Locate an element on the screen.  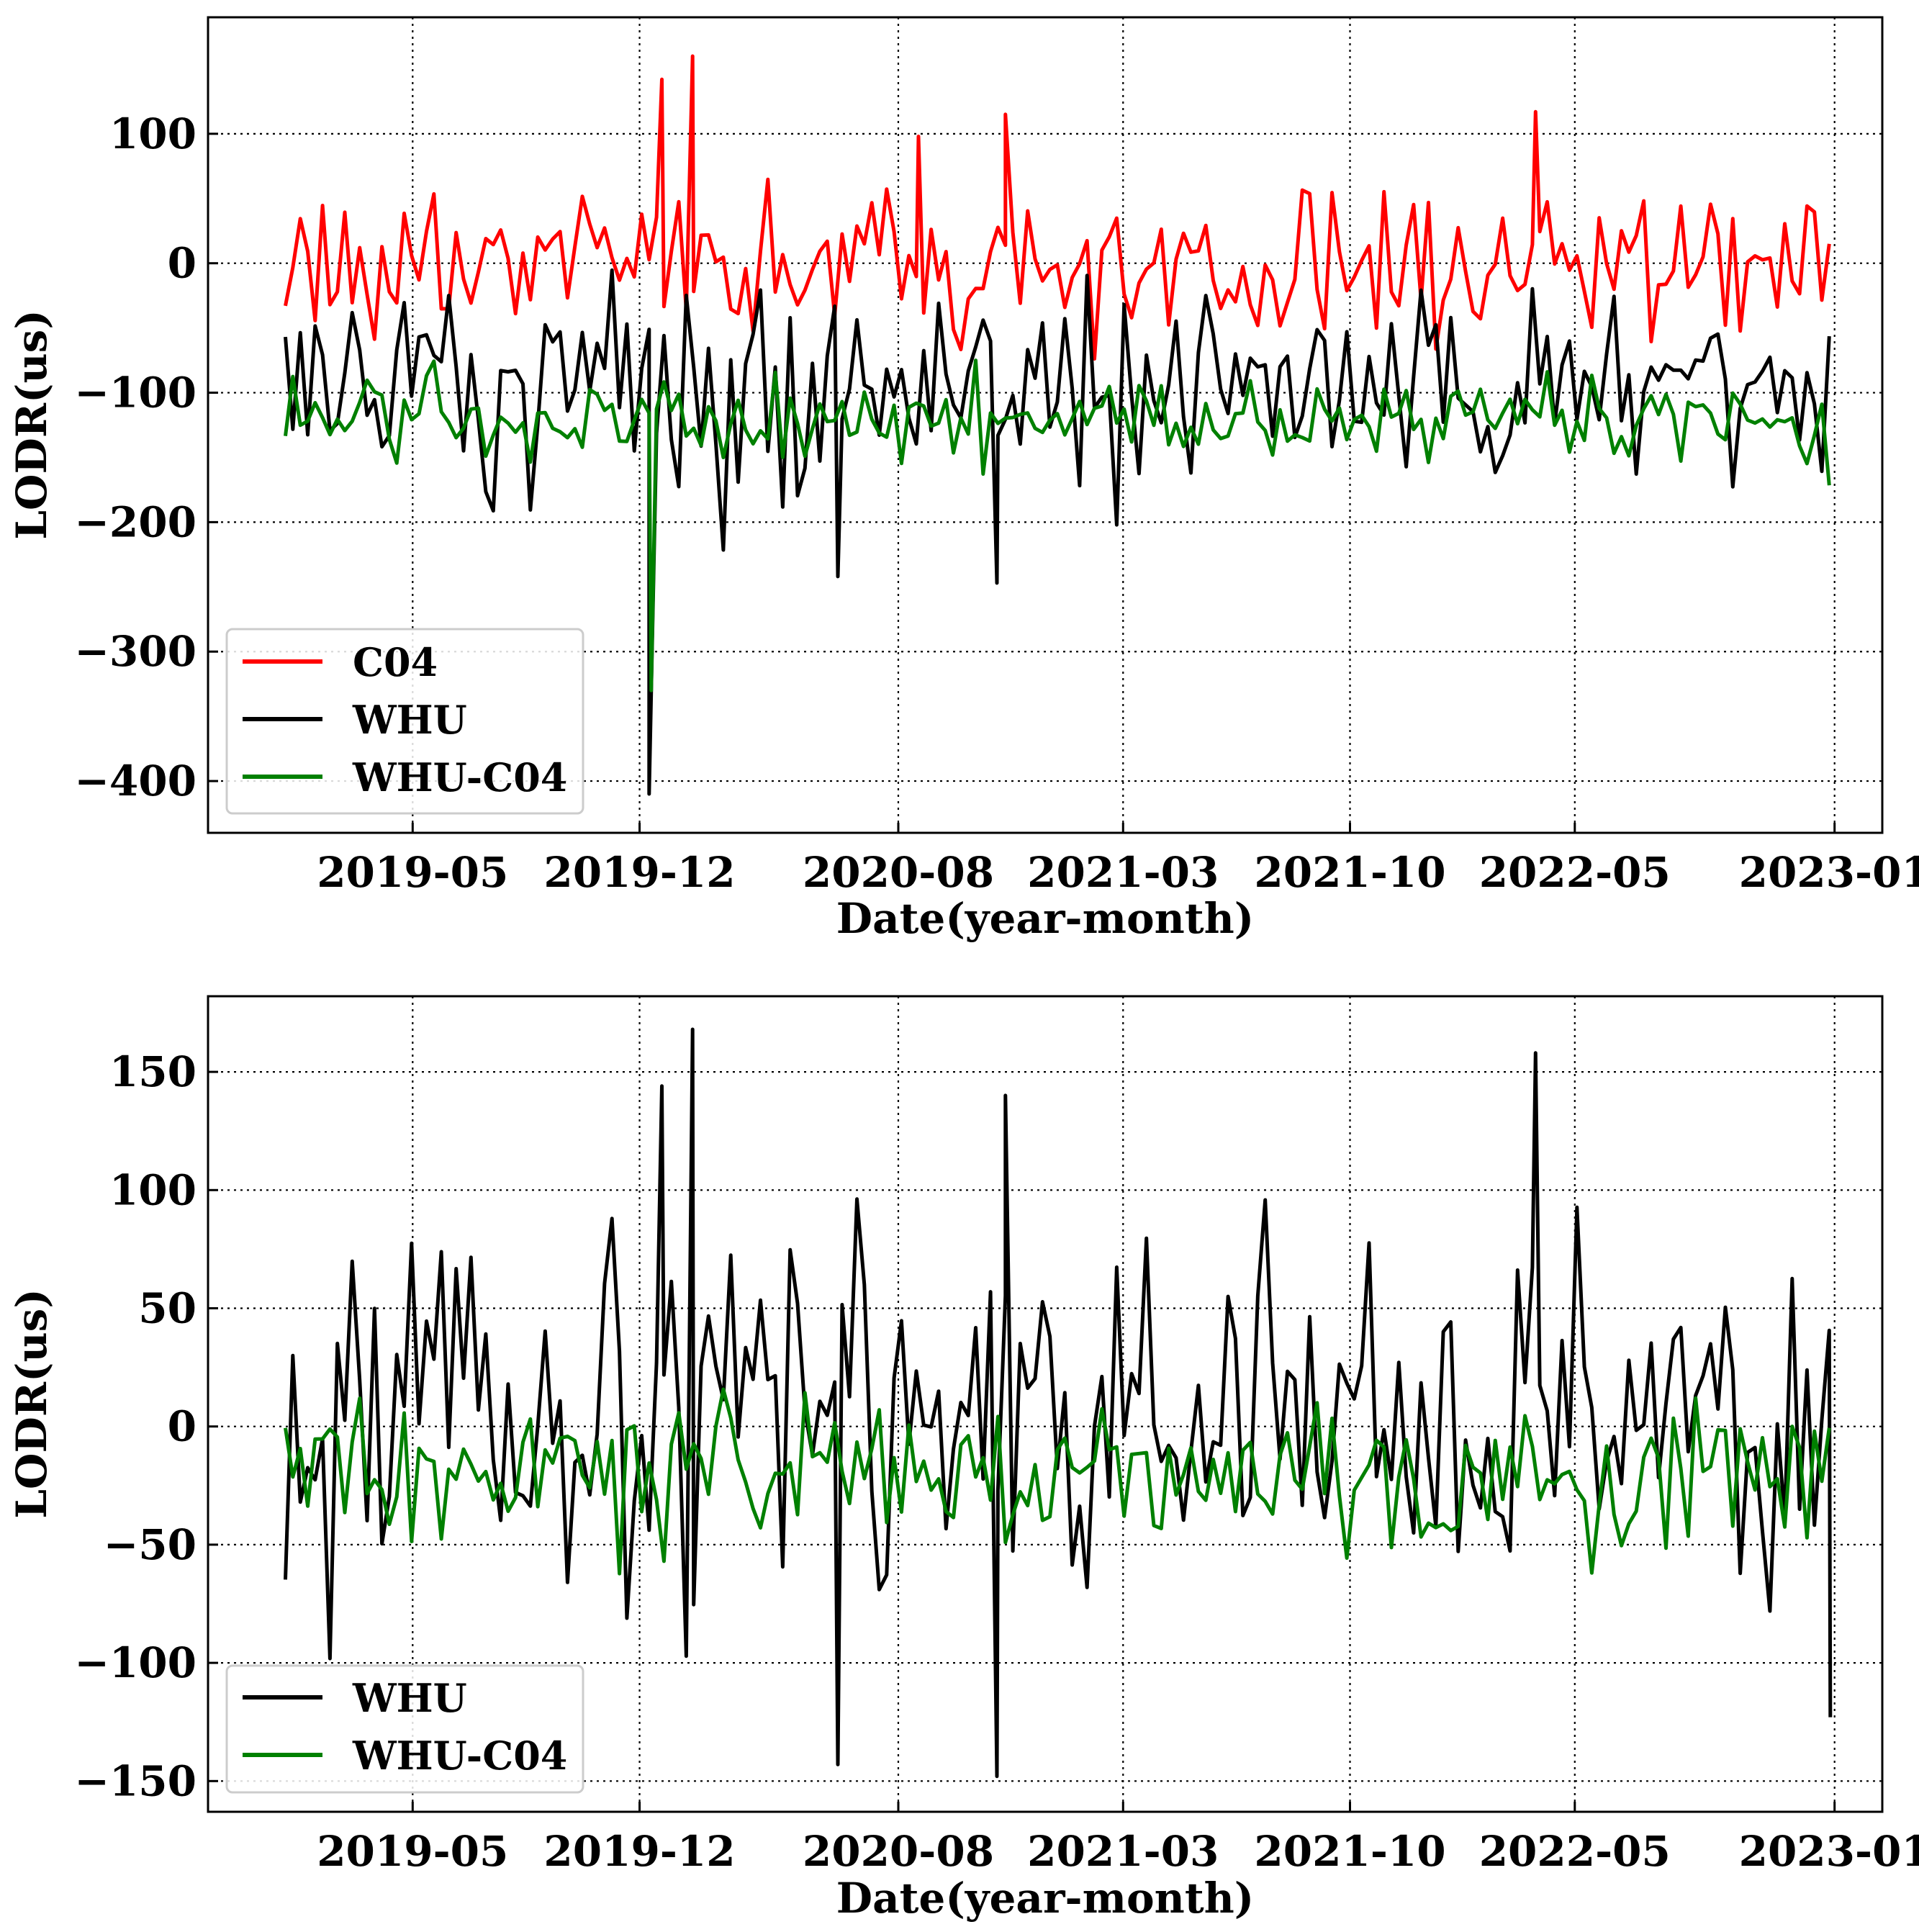
x-axis-label-bottom: Date(year-month) is located at coordinates (1045, 1898).